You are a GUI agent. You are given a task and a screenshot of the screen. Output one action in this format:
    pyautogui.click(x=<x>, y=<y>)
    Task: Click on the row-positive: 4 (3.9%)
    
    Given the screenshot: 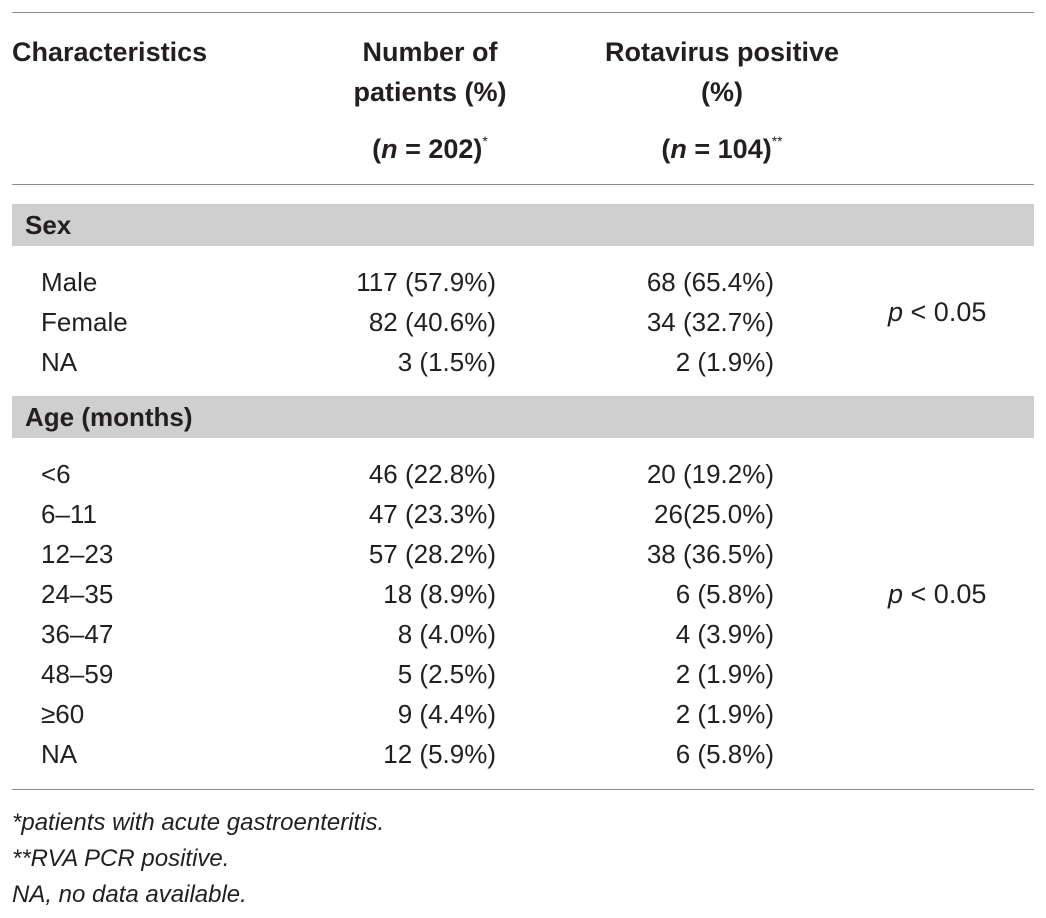 What is the action you would take?
    pyautogui.click(x=724, y=634)
    